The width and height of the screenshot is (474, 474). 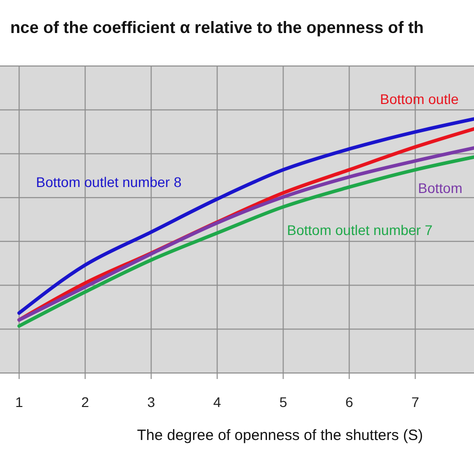 What do you see at coordinates (283, 402) in the screenshot?
I see `x-tick-label: 5` at bounding box center [283, 402].